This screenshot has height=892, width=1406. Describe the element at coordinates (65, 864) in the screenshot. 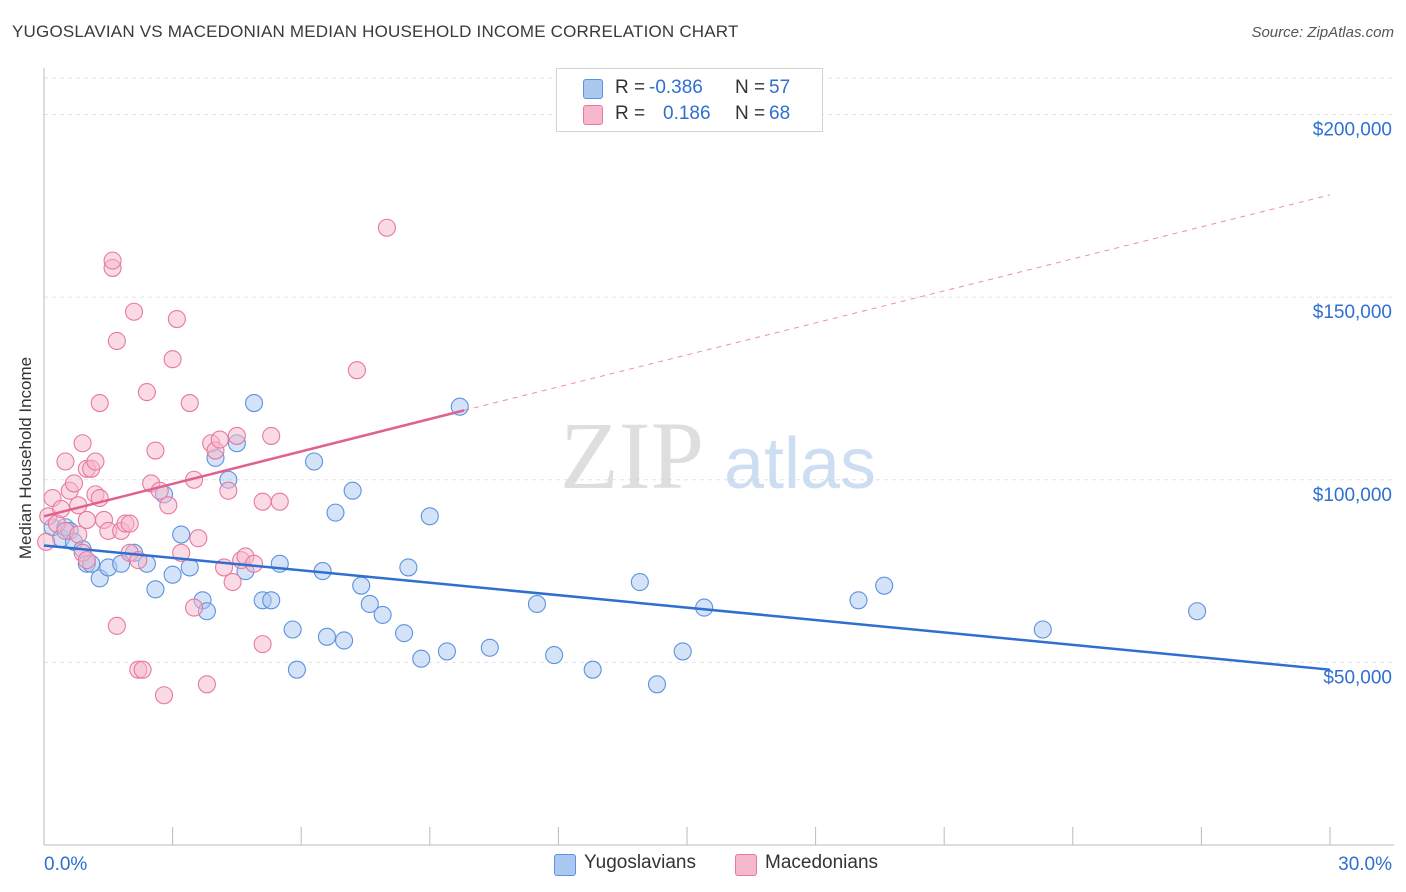

I see `x-tick-label: 0.0%` at that location.